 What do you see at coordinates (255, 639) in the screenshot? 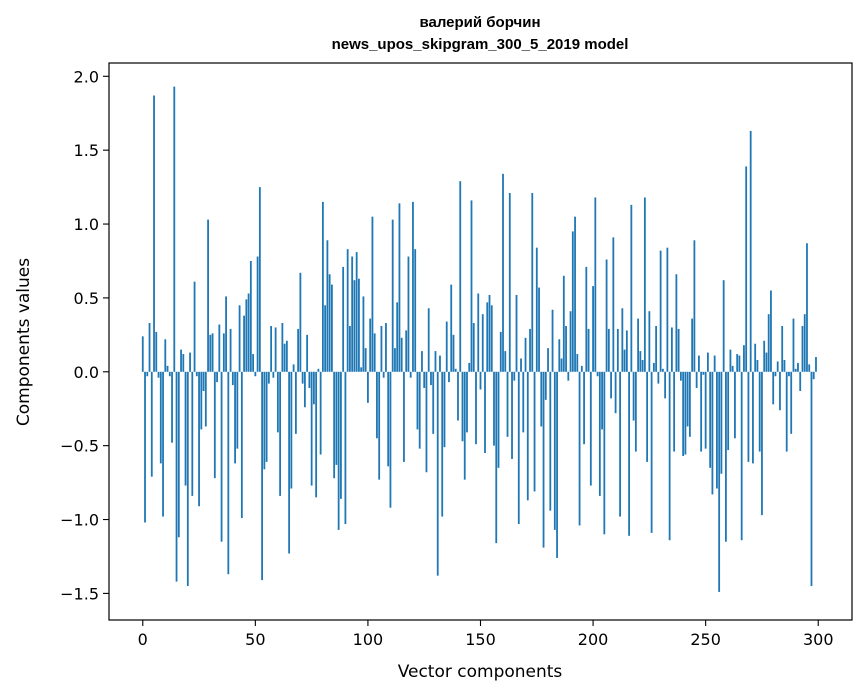
I see `x-tick-label: 50` at bounding box center [255, 639].